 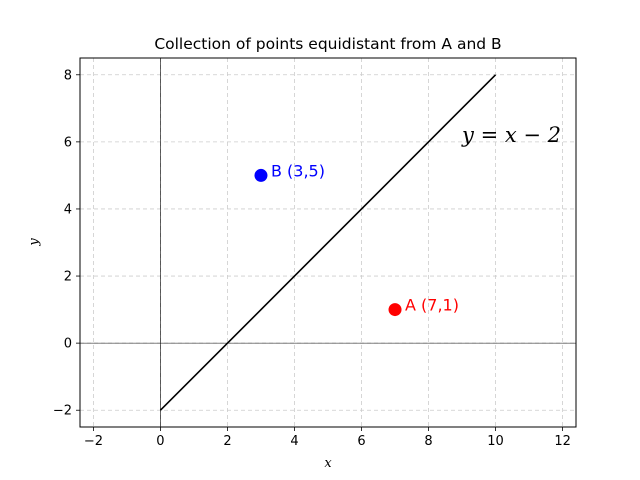 What do you see at coordinates (68, 75) in the screenshot?
I see `y-tick-label-5: 8` at bounding box center [68, 75].